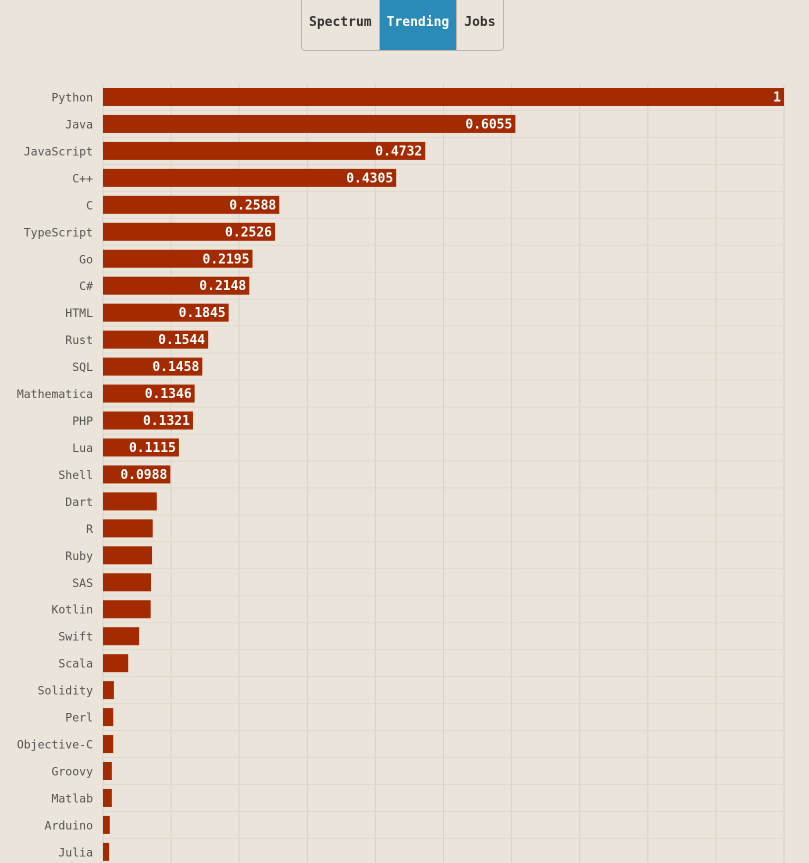 The image size is (809, 863). Describe the element at coordinates (82, 448) in the screenshot. I see `category-label: Lua` at that location.